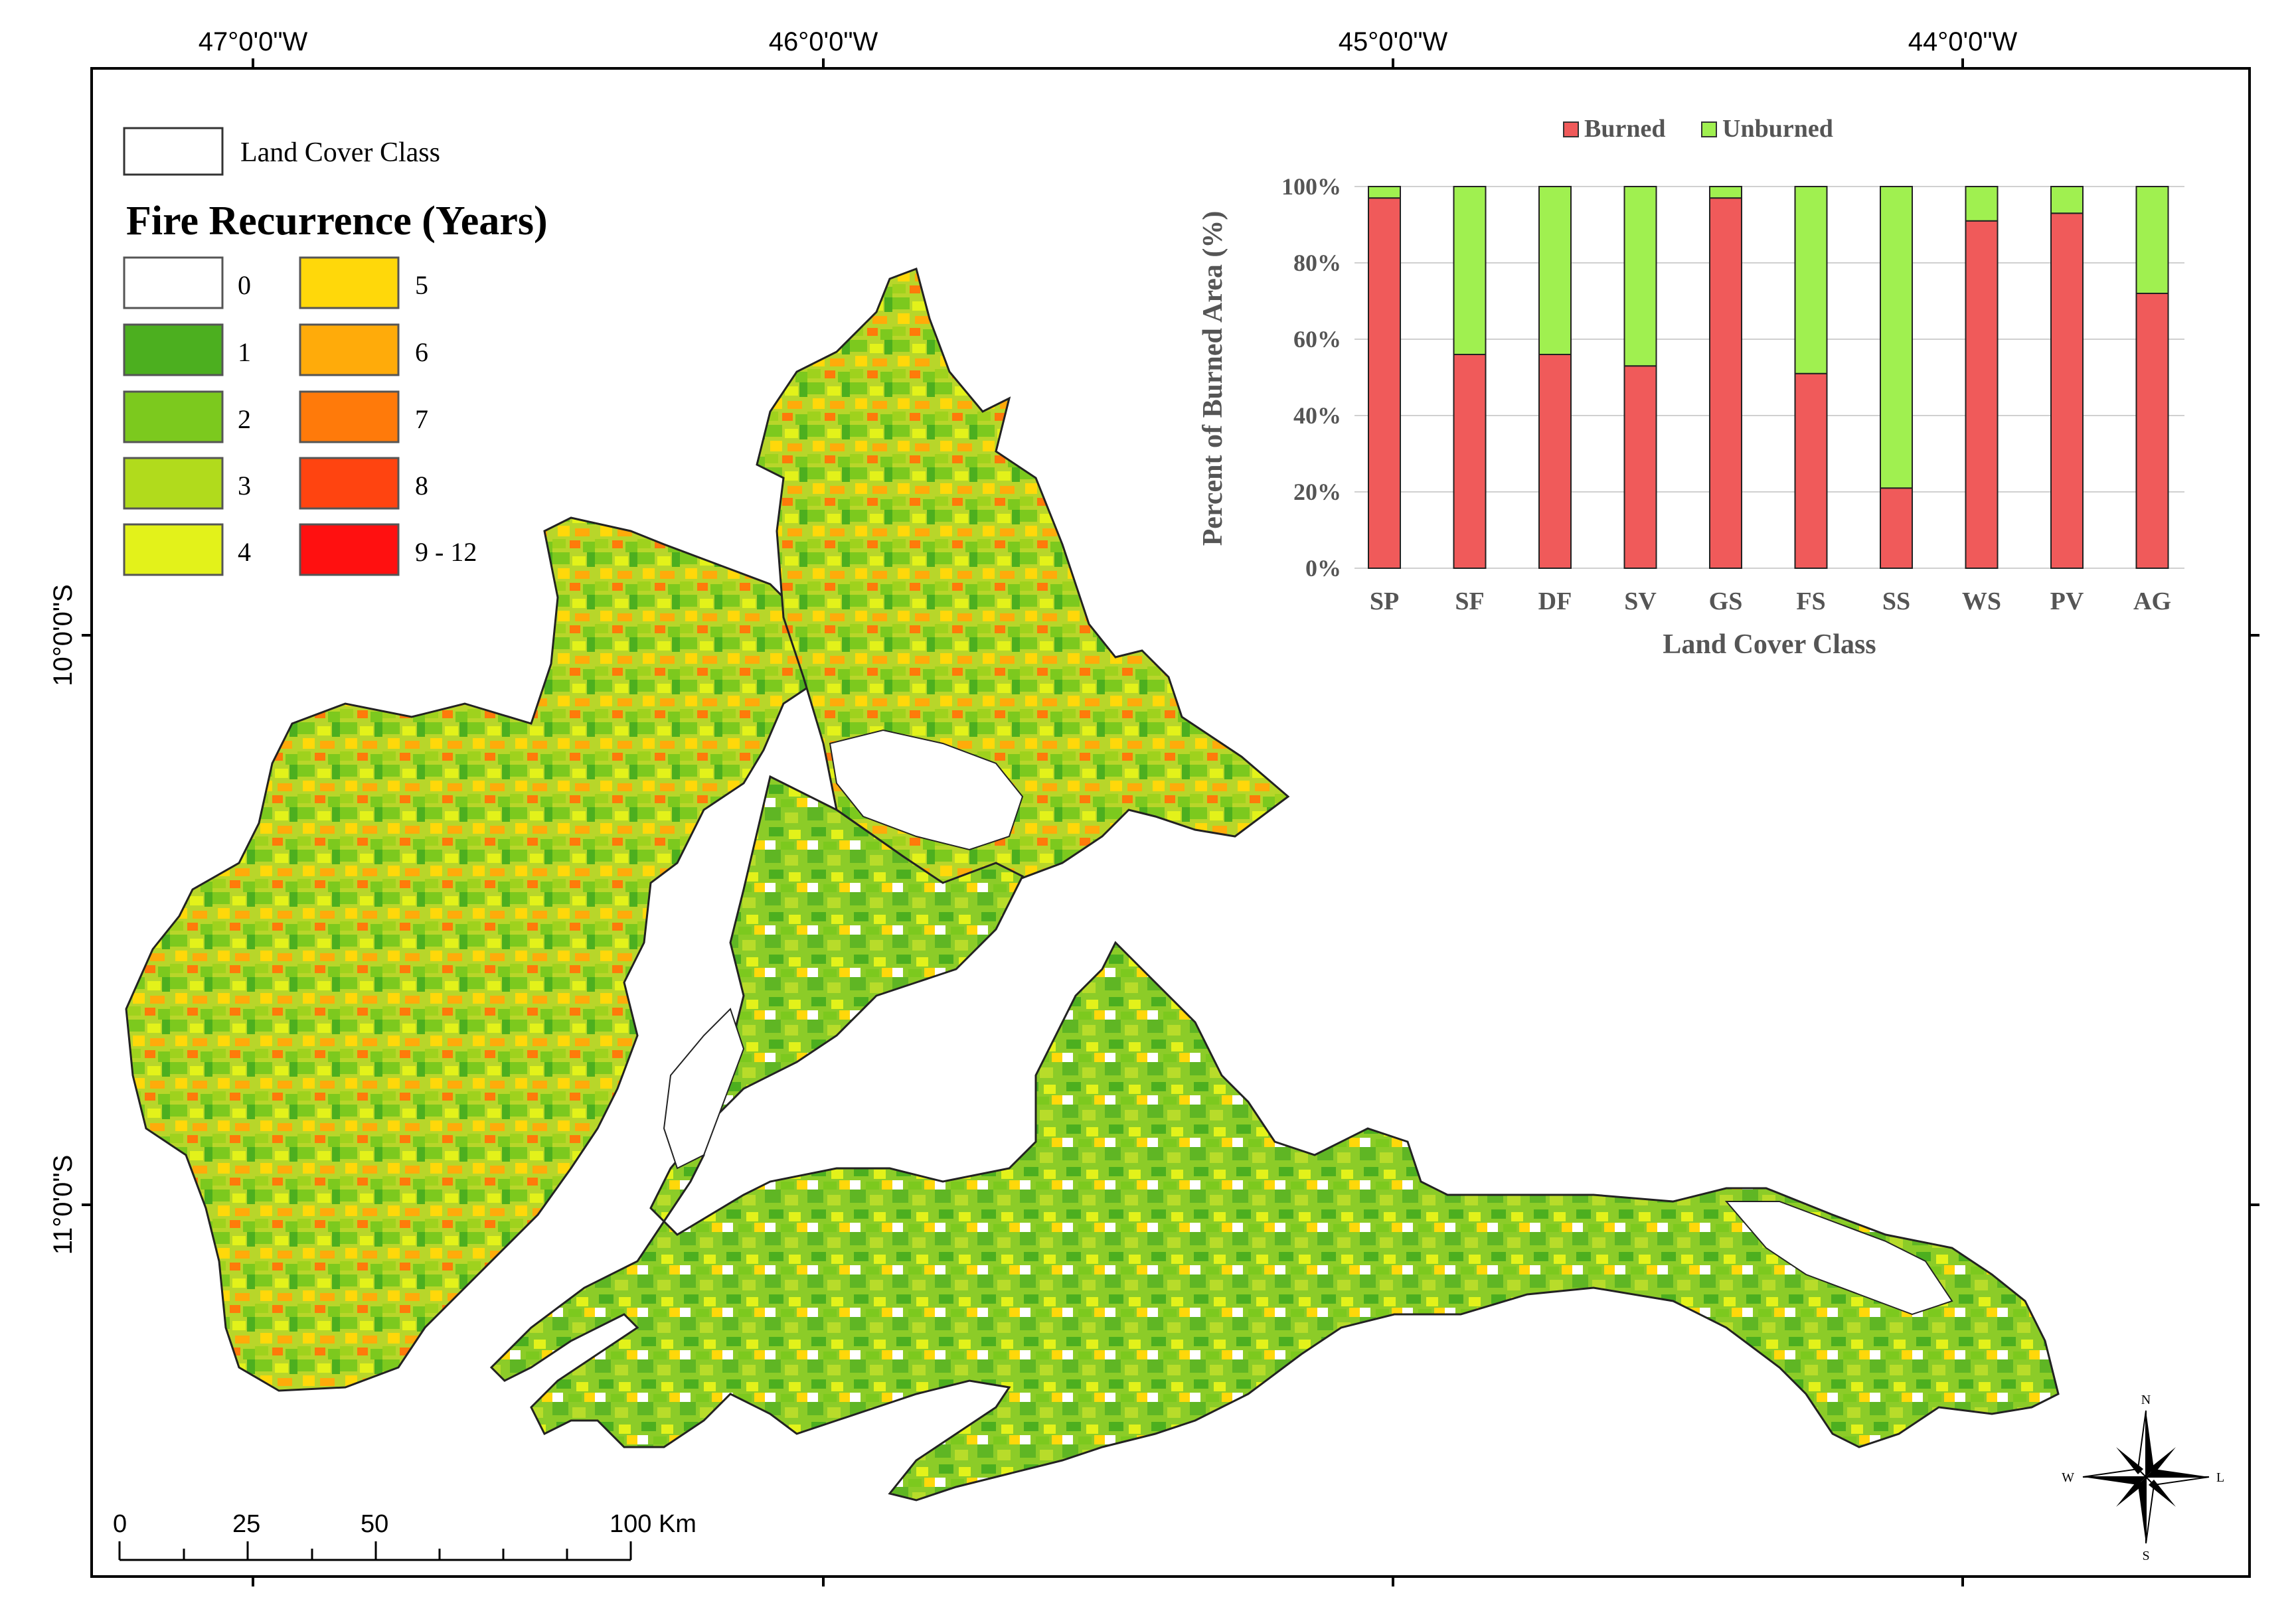 The width and height of the screenshot is (2296, 1621). What do you see at coordinates (245, 419) in the screenshot?
I see `label-class-2: 2` at bounding box center [245, 419].